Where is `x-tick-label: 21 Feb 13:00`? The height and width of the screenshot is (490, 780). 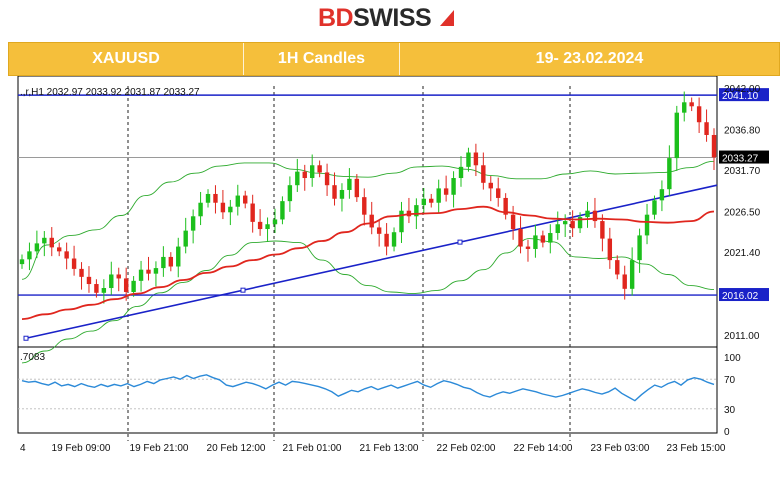 x-tick-label: 21 Feb 13:00 is located at coordinates (389, 448).